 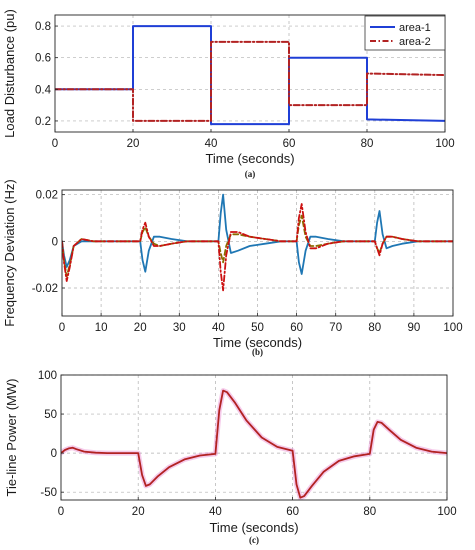 What do you see at coordinates (9, 252) in the screenshot?
I see `y-axis-label: Frequency Deviation (Hz)` at bounding box center [9, 252].